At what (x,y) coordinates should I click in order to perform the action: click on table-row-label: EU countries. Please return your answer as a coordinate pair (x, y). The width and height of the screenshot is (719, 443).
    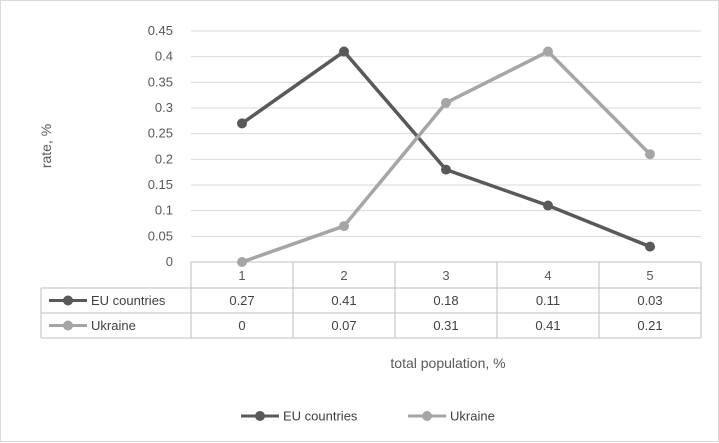
    Looking at the image, I should click on (128, 300).